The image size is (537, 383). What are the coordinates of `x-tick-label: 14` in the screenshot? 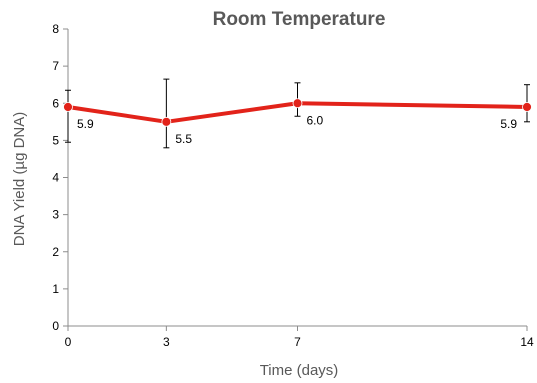 It's located at (527, 342).